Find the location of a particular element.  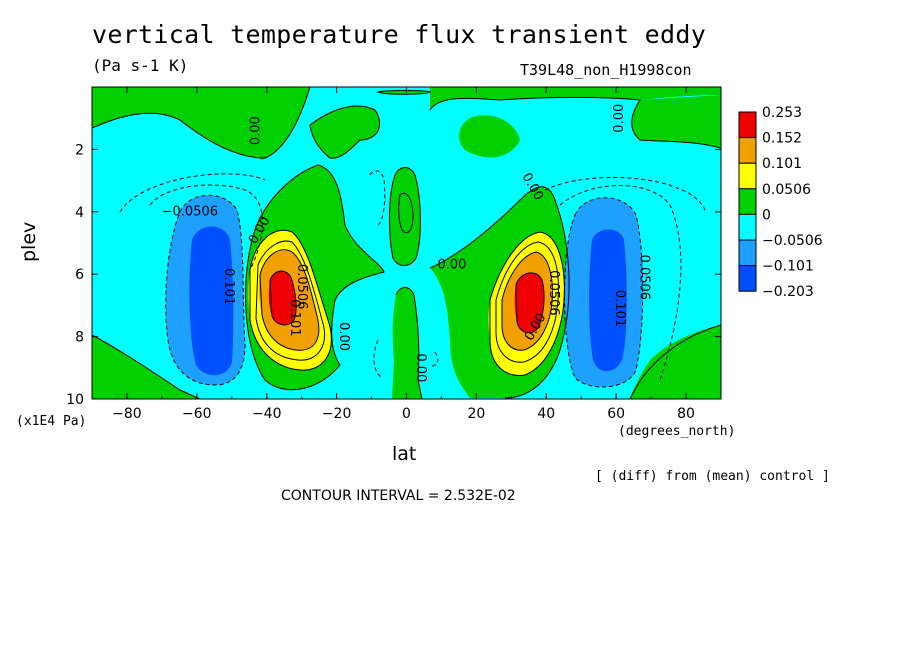

fill-core-right-red is located at coordinates (529, 302).